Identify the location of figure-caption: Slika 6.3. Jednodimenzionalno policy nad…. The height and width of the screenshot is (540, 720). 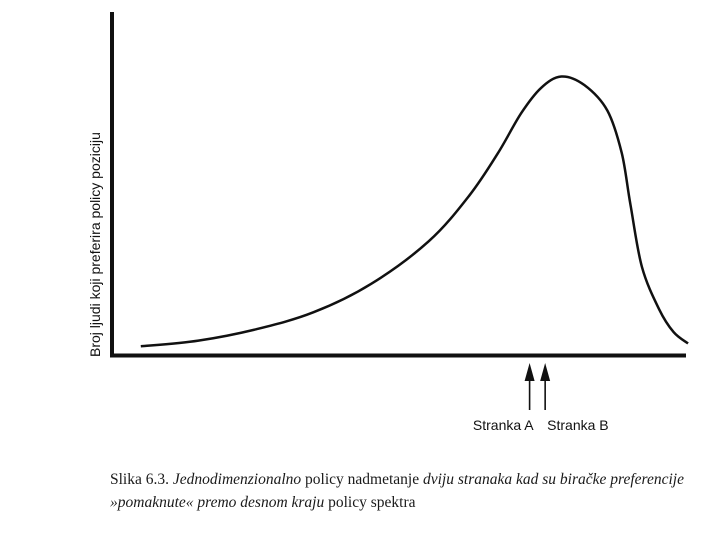
(410, 491).